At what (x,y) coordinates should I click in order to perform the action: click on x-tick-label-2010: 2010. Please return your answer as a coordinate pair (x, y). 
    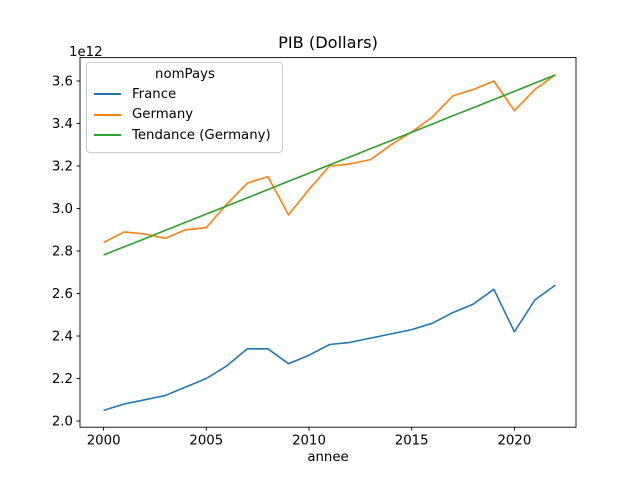
    Looking at the image, I should click on (309, 441).